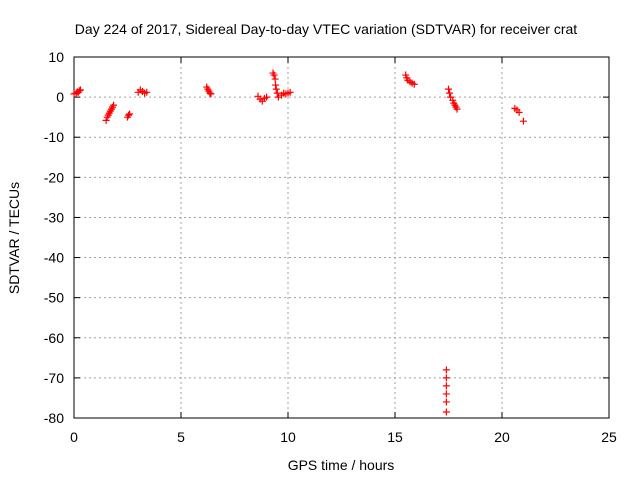 This screenshot has width=640, height=480. Describe the element at coordinates (54, 137) in the screenshot. I see `y-tick-label: -10` at that location.